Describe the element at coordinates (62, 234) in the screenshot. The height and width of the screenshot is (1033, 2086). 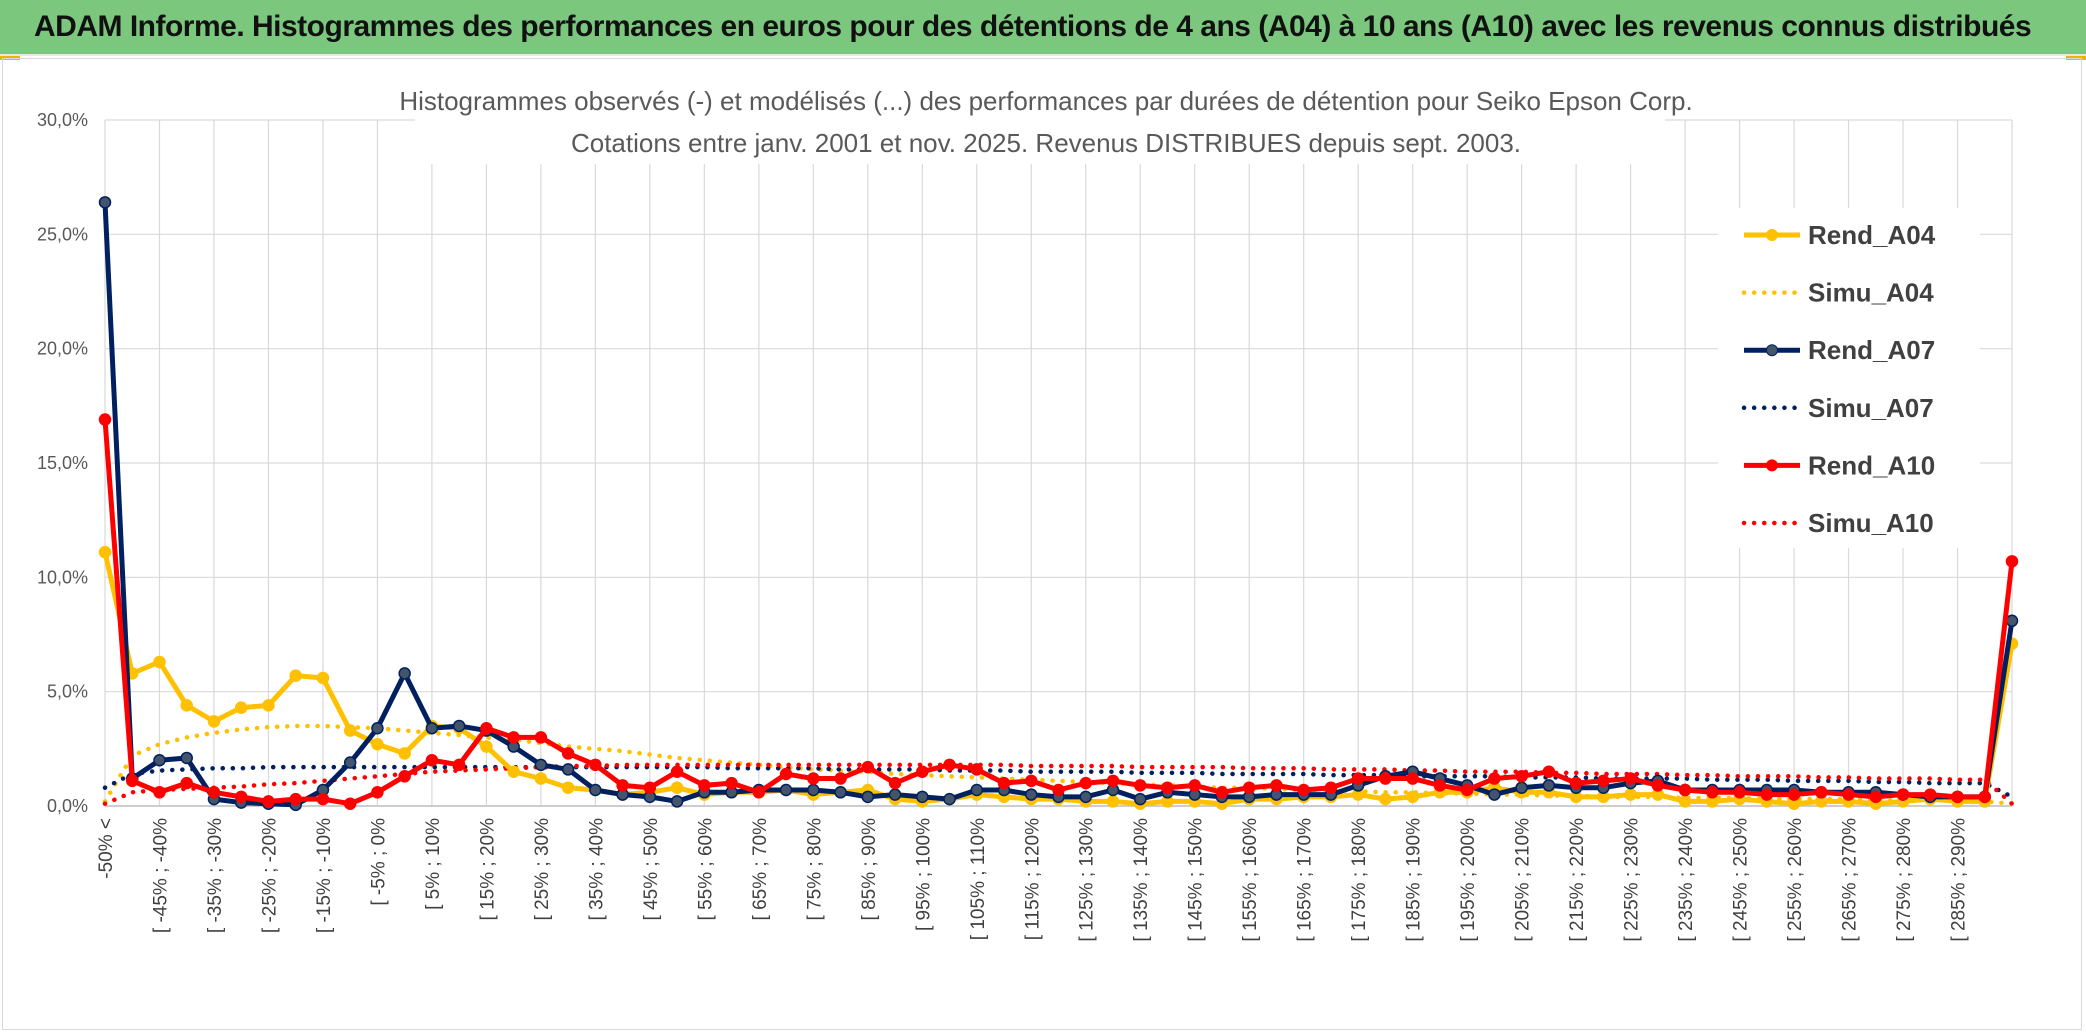
I see `y-tick-label: 25,0%` at that location.